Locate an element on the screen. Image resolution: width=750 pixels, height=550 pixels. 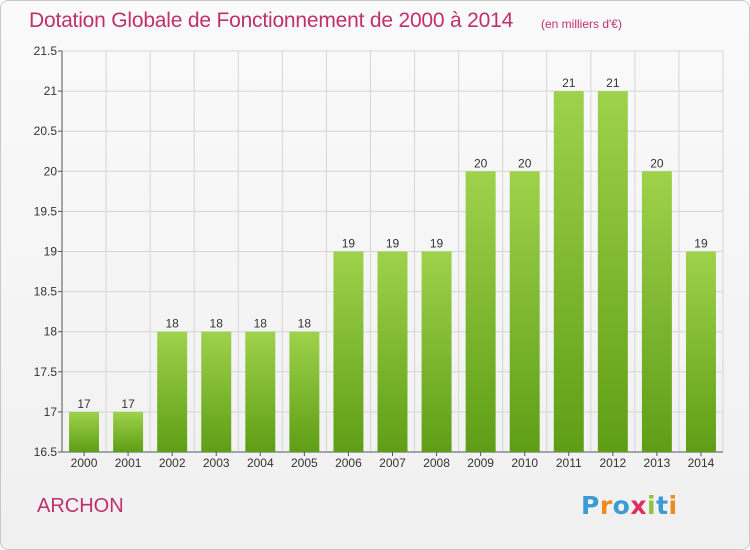
y-tick-label: 21 is located at coordinates (51, 91).